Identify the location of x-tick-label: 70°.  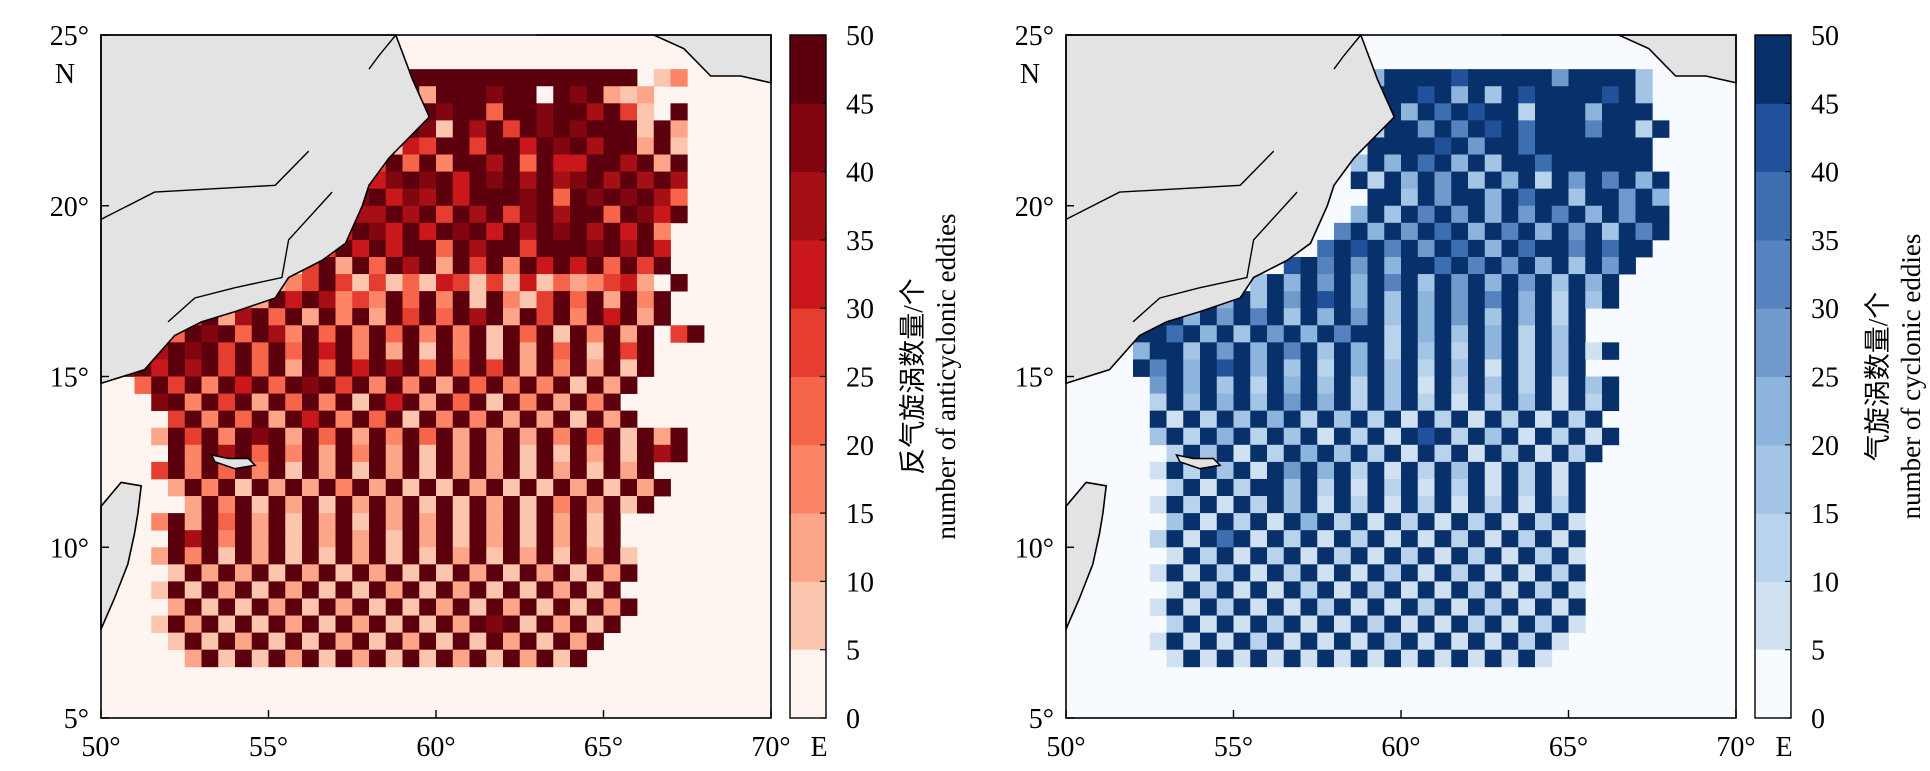
(770, 747).